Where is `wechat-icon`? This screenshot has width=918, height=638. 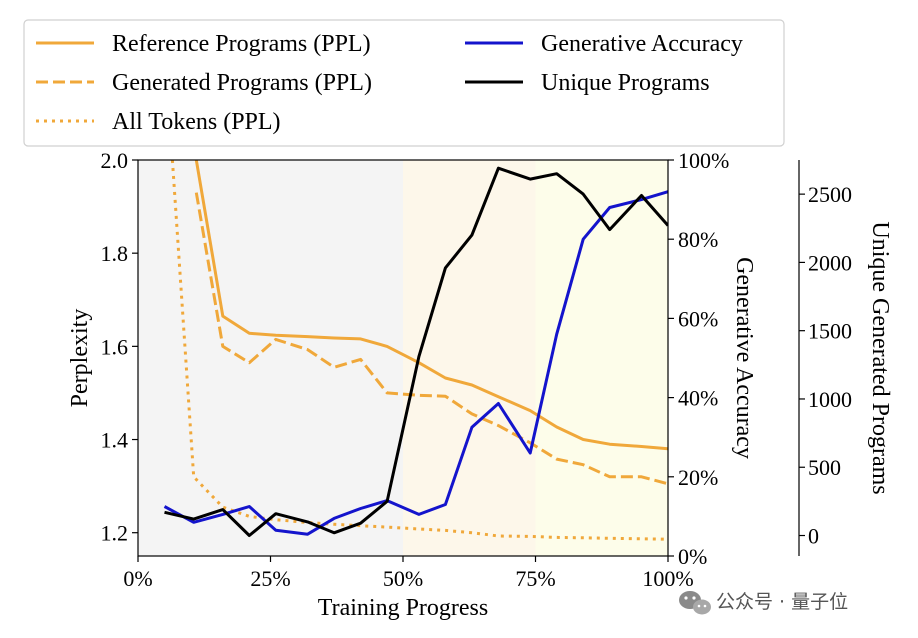
wechat-icon is located at coordinates (695, 603).